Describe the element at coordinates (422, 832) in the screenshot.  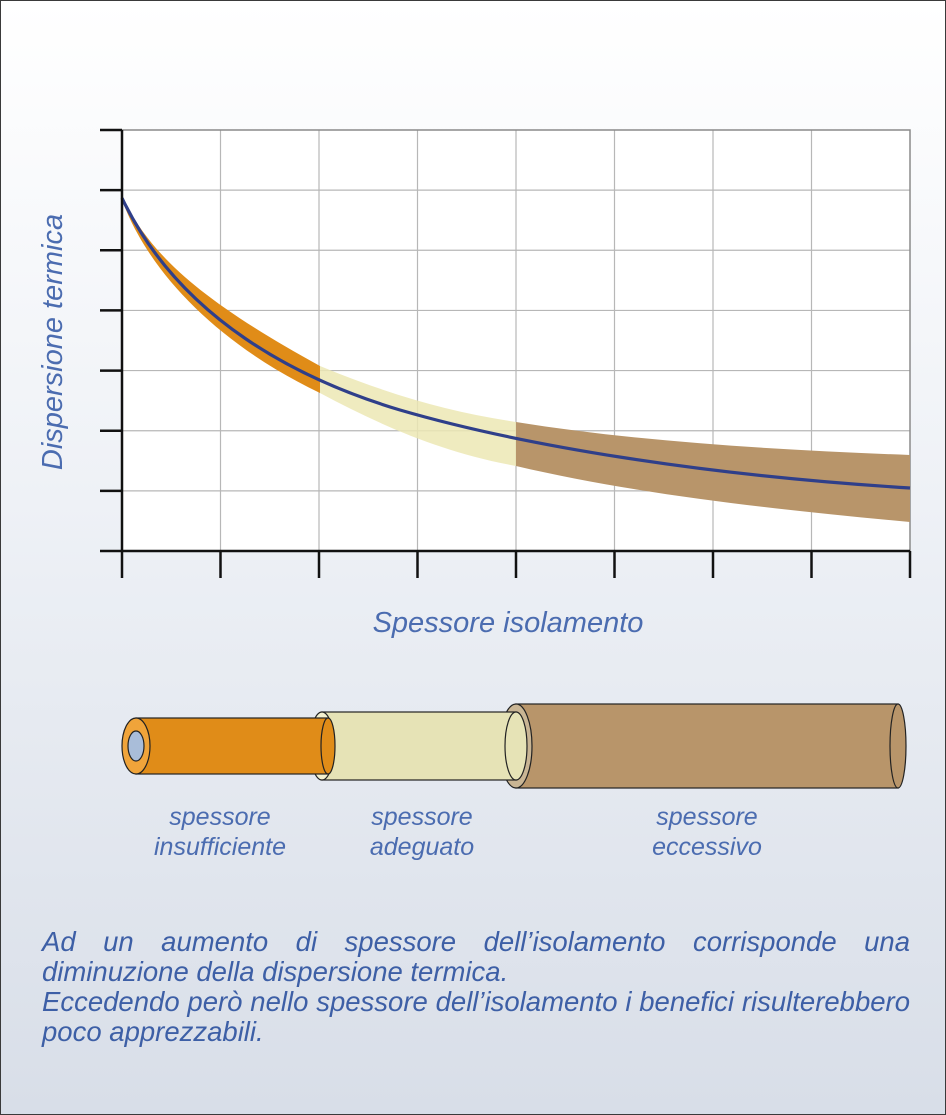
I see `label-adequate: spessore adeguato` at that location.